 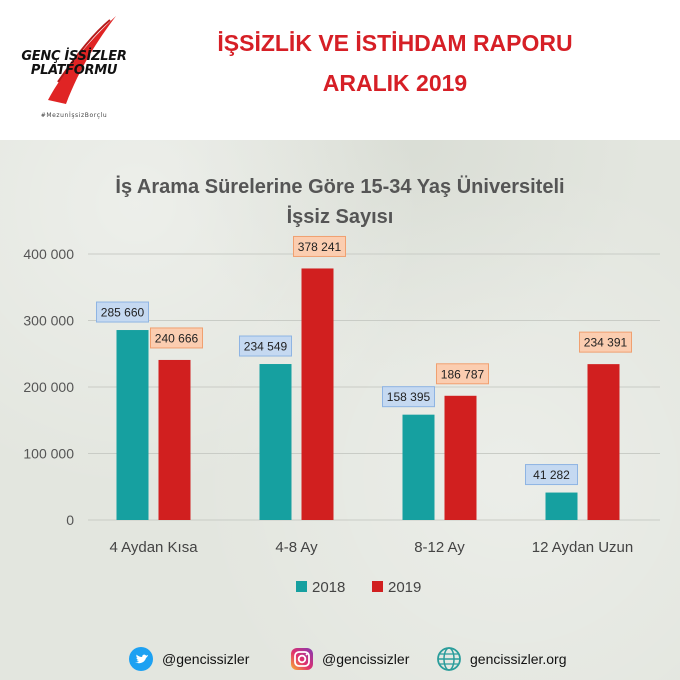 What do you see at coordinates (366, 659) in the screenshot?
I see `instagram-handle: @gencissizler` at bounding box center [366, 659].